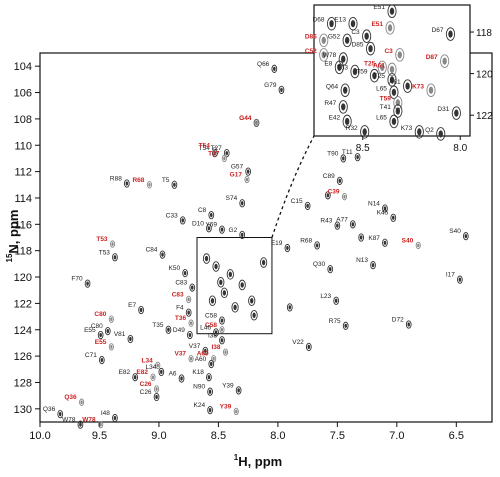 The height and width of the screenshot is (477, 500). Describe the element at coordinates (23, 173) in the screenshot. I see `y-tick-label: 112` at that location.